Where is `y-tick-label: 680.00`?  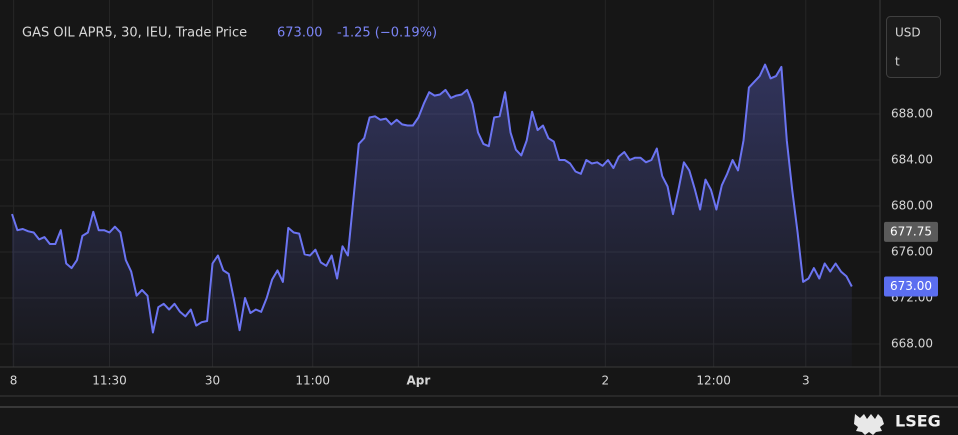
y-tick-label: 680.00 is located at coordinates (912, 206).